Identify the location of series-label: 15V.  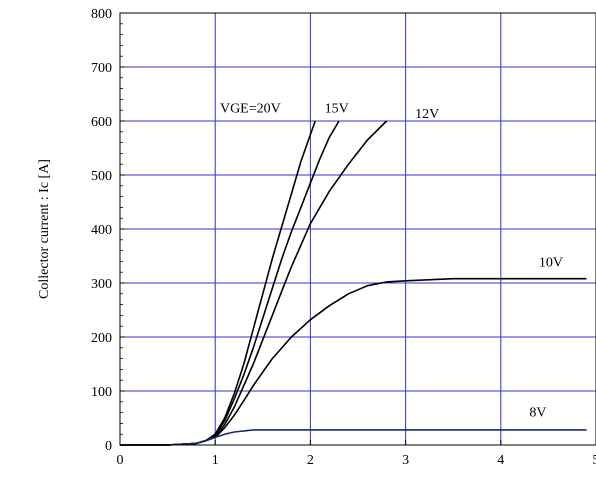
(337, 109).